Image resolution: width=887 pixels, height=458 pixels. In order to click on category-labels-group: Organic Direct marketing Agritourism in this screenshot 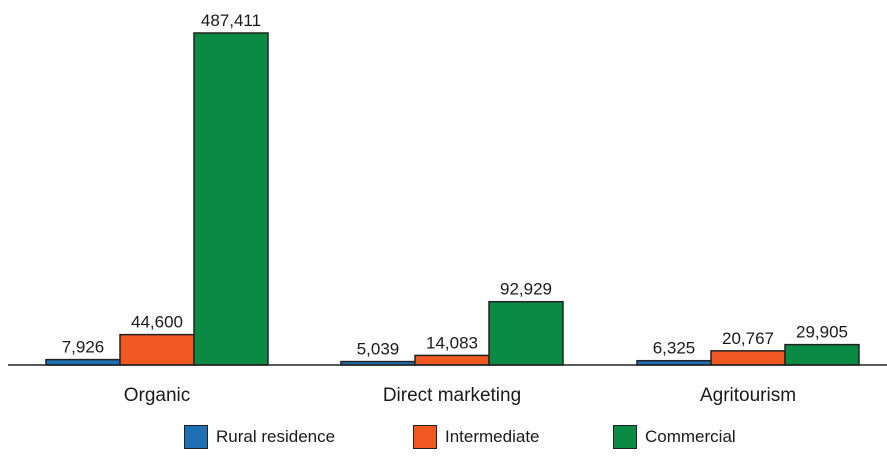, I will do `click(460, 395)`.